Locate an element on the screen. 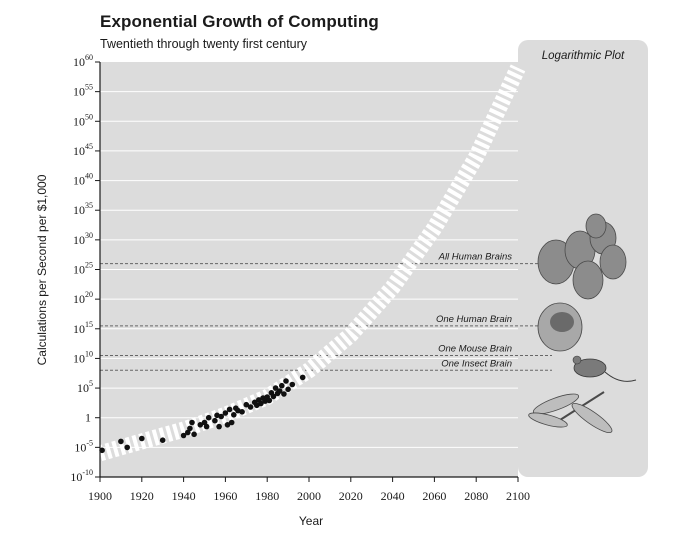  chart-subtitle: Twentieth through twenty first century is located at coordinates (204, 44).